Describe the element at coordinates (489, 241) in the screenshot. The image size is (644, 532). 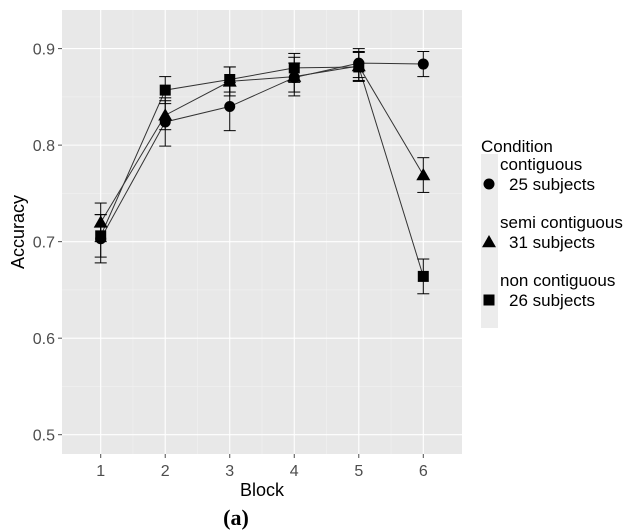
I see `legend-marker-semi-contiguous` at that location.